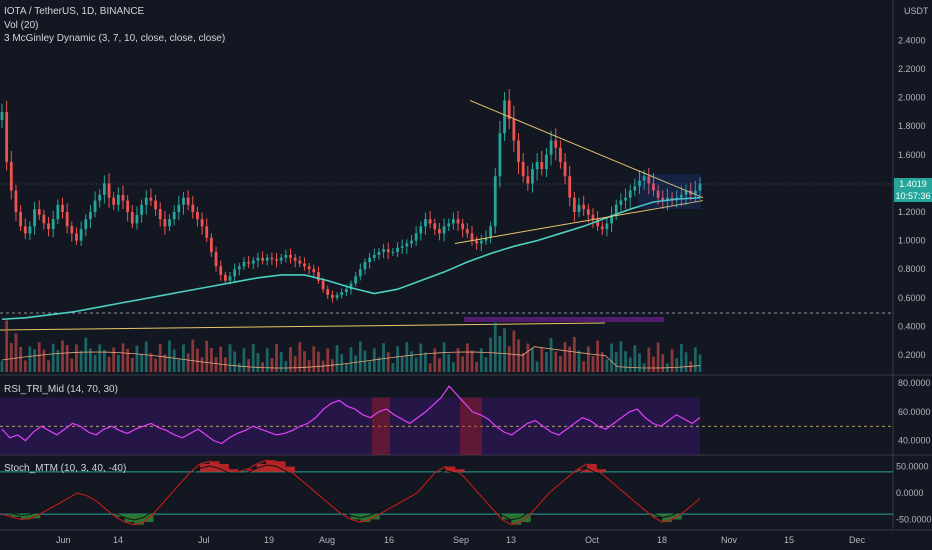 Image resolution: width=932 pixels, height=550 pixels. I want to click on price-tick-label: 2.4000, so click(912, 40).